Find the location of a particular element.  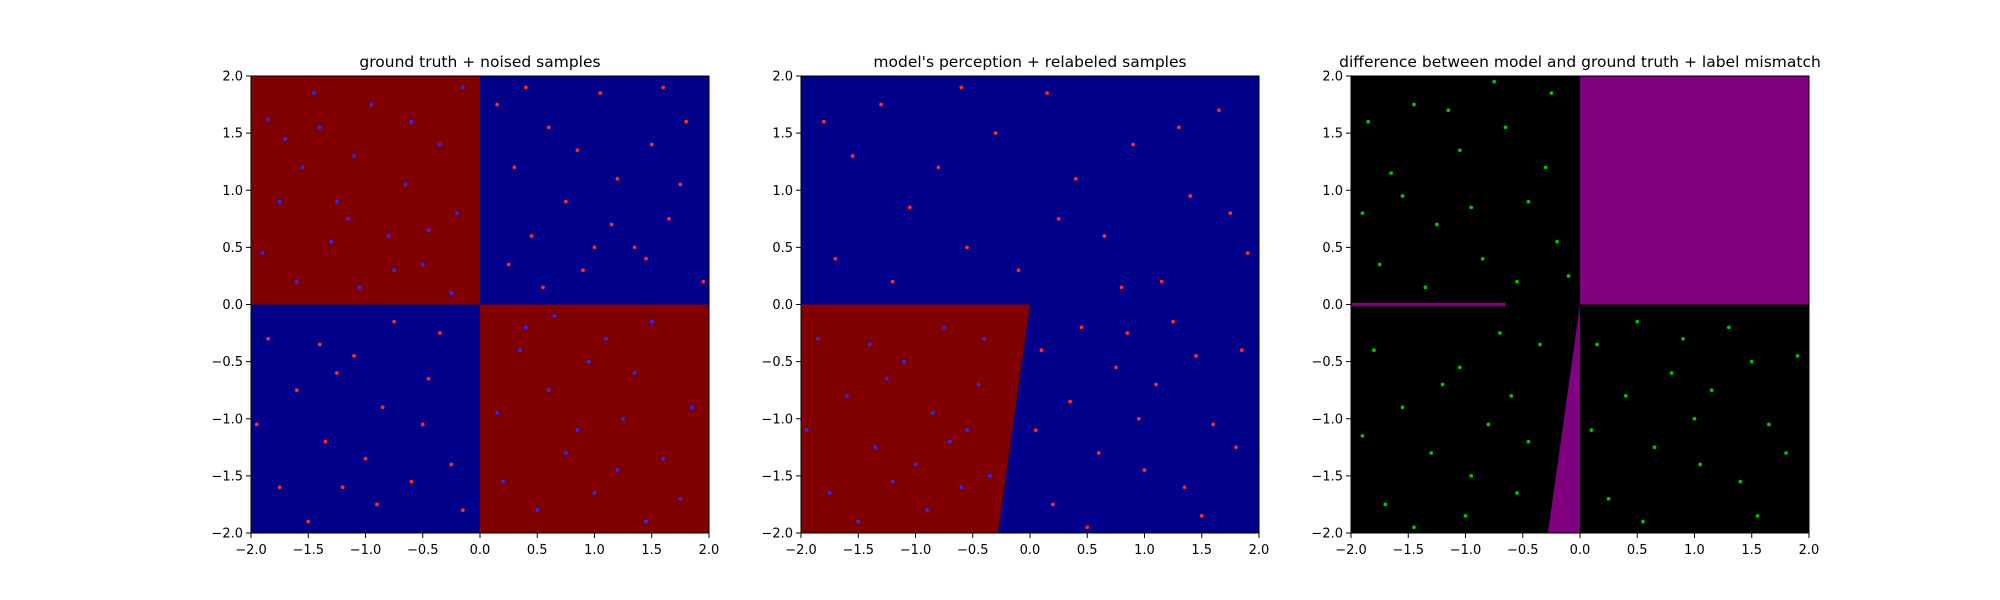

panel-2-xtick-label-6: 1.0 is located at coordinates (1144, 550).